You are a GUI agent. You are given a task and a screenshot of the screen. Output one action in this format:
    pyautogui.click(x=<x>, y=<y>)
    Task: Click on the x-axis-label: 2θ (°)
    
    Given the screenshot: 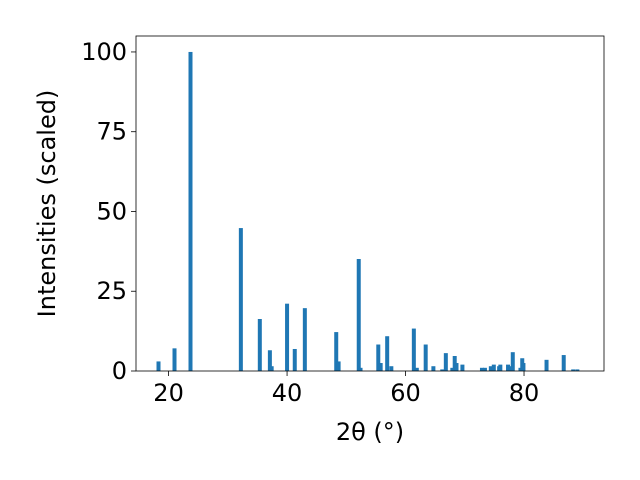 What is the action you would take?
    pyautogui.click(x=370, y=432)
    